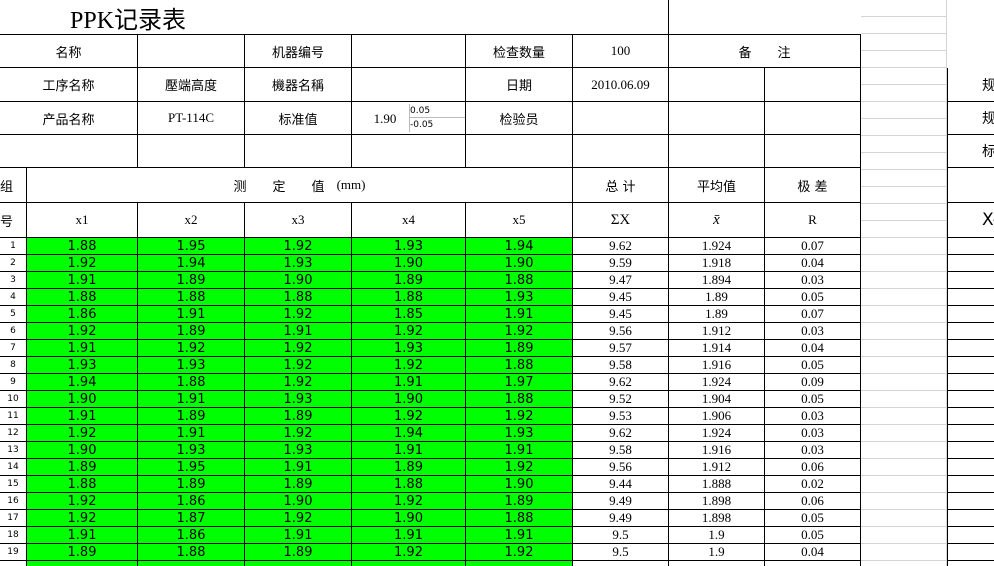 This screenshot has height=566, width=994. I want to click on row-number: 1, so click(13, 246).